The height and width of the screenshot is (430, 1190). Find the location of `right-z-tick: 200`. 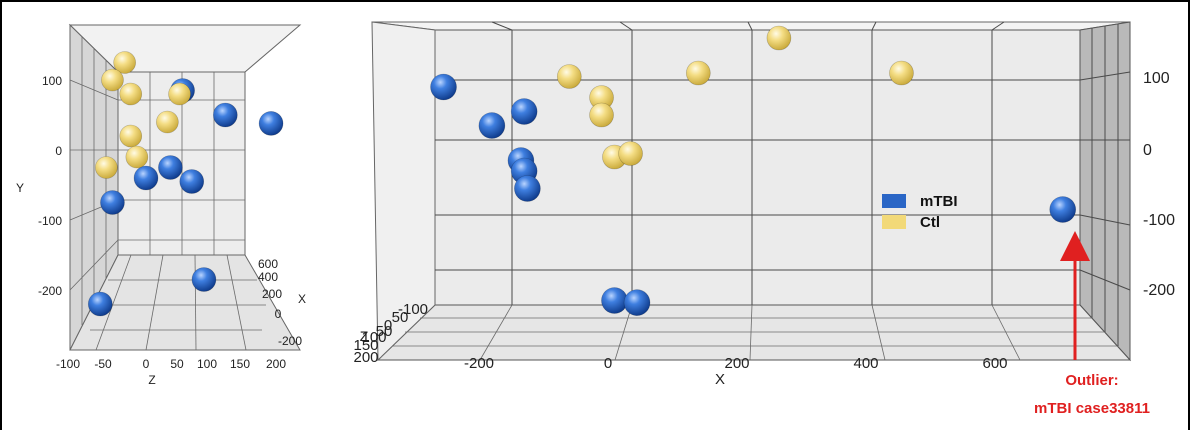

right-z-tick: 200 is located at coordinates (365, 357).